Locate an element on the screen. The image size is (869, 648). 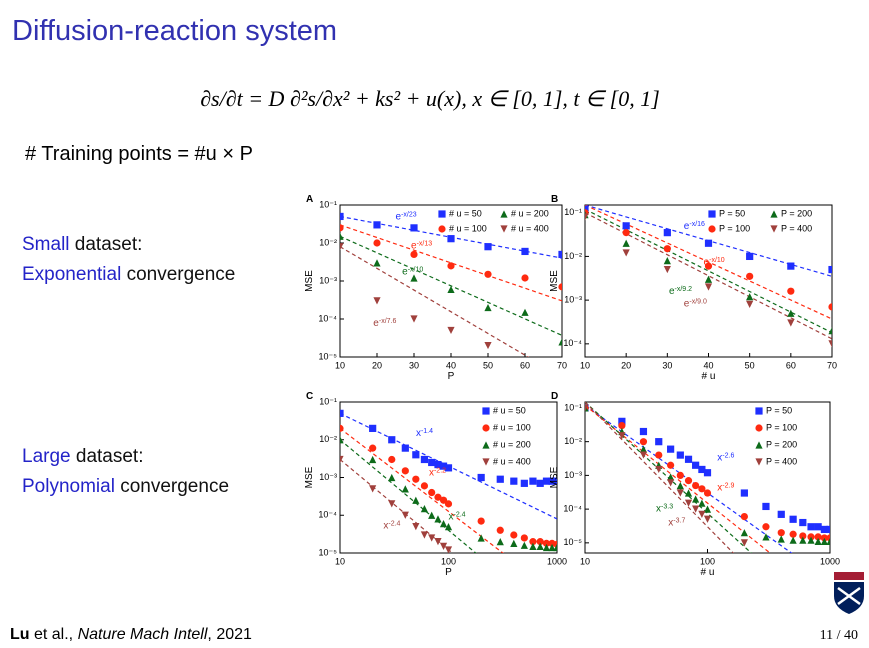
panel-label: D is located at coordinates (554, 396).